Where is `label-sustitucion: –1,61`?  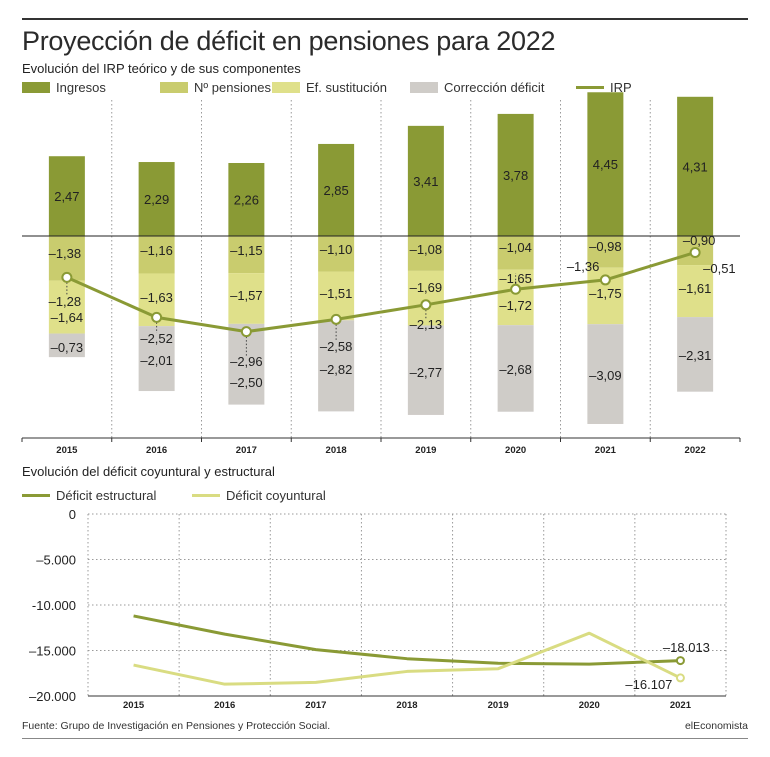
label-sustitucion: –1,61 is located at coordinates (695, 288).